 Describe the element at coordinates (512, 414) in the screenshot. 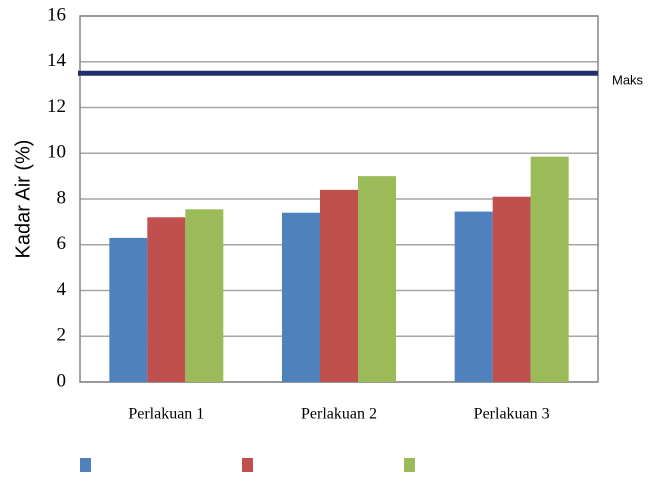

I see `x-tick-label: Perlakuan 3` at that location.